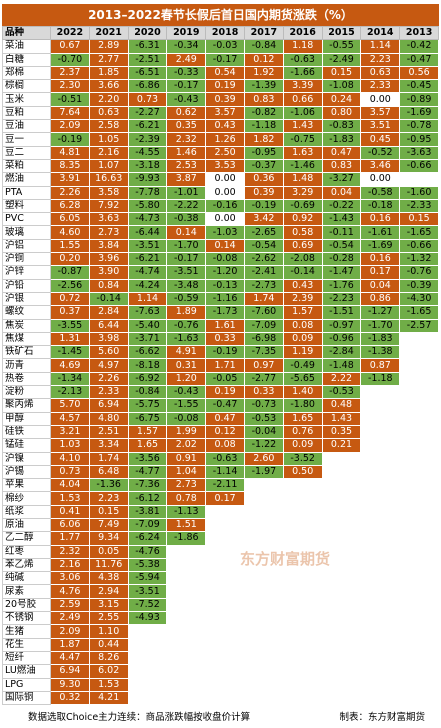 Image resolution: width=441 pixels, height=728 pixels. What do you see at coordinates (108, 605) in the screenshot?
I see `value-cell: 3.15` at bounding box center [108, 605].